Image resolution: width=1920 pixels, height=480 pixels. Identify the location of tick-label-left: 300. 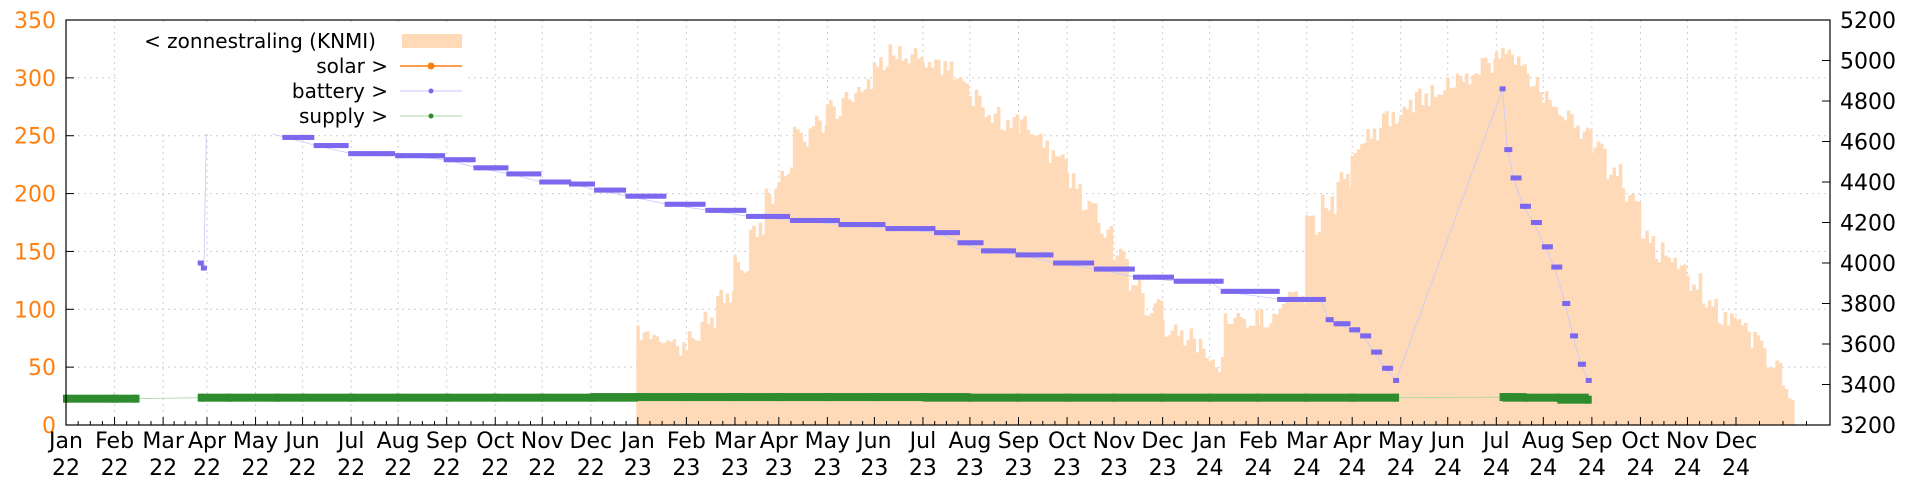
(35, 79).